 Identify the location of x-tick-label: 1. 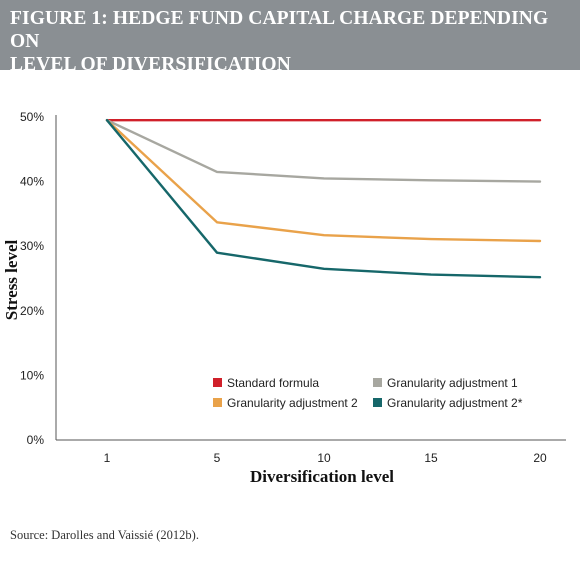
(107, 458).